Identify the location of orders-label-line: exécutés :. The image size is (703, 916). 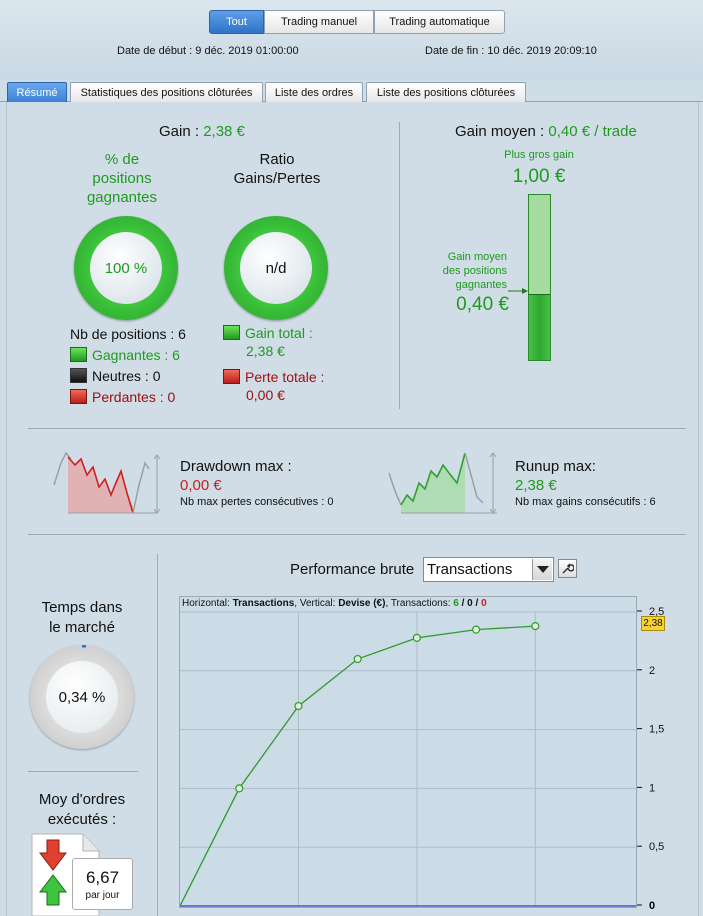
(82, 819).